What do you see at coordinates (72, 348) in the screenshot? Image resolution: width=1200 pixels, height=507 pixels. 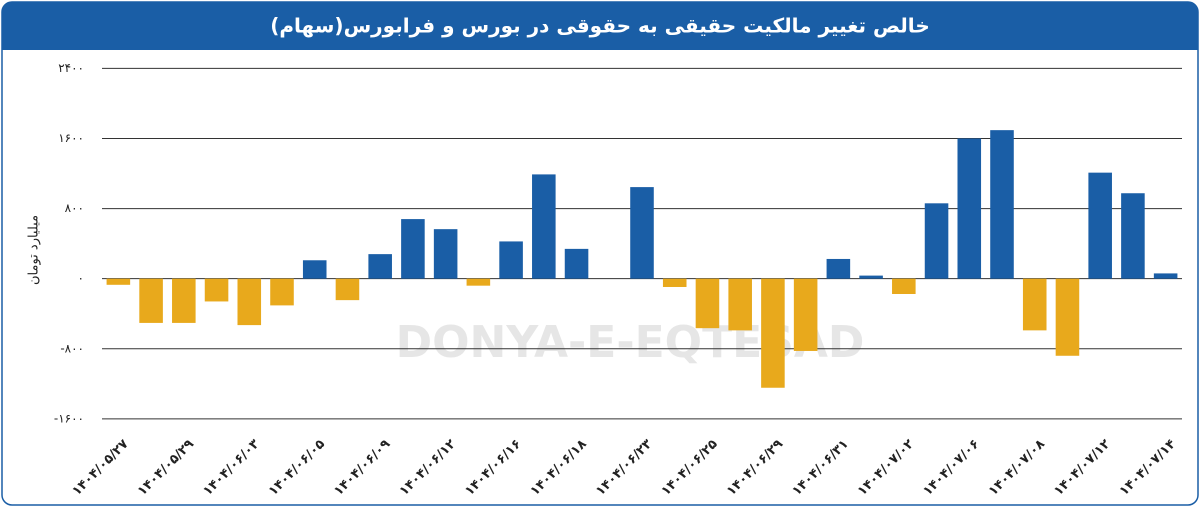 I see `y-tick-label: -۸۰۰` at bounding box center [72, 348].